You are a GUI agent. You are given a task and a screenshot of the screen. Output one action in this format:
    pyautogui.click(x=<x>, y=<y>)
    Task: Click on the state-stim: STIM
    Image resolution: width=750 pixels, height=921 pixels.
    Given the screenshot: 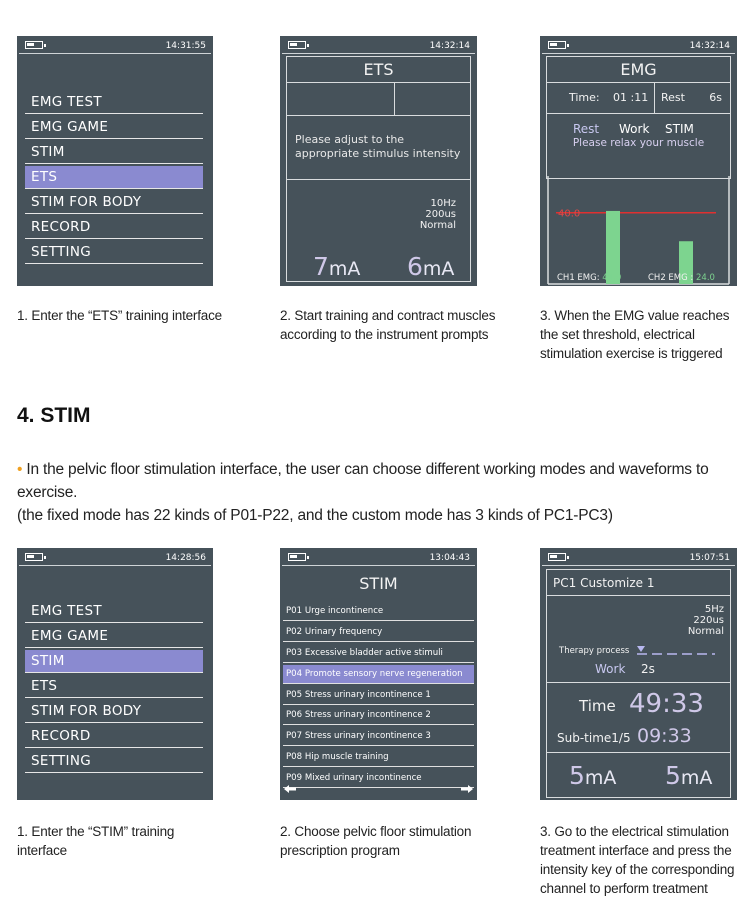 What is the action you would take?
    pyautogui.click(x=679, y=129)
    